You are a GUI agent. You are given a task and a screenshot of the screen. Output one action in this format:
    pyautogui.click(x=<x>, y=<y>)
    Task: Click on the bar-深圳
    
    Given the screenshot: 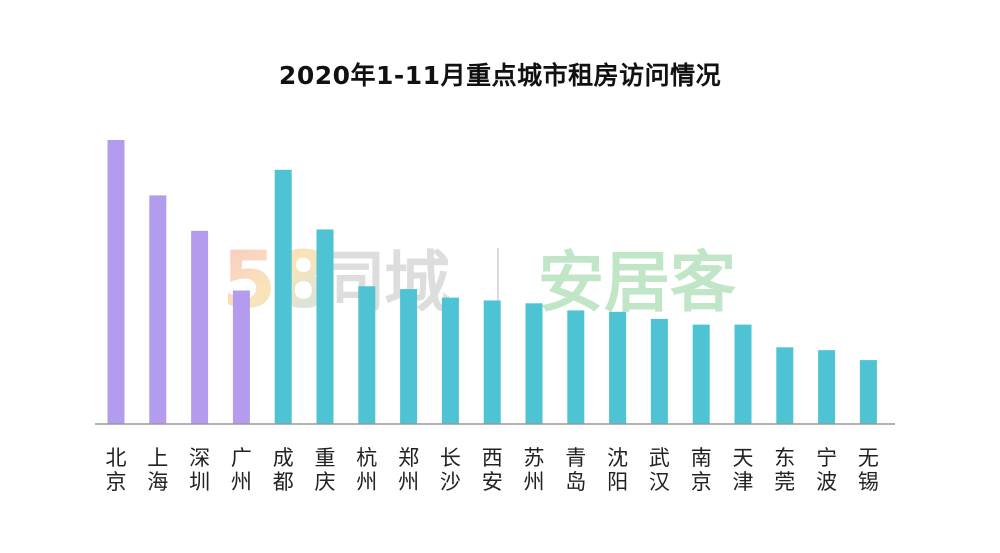 What is the action you would take?
    pyautogui.click(x=200, y=327)
    